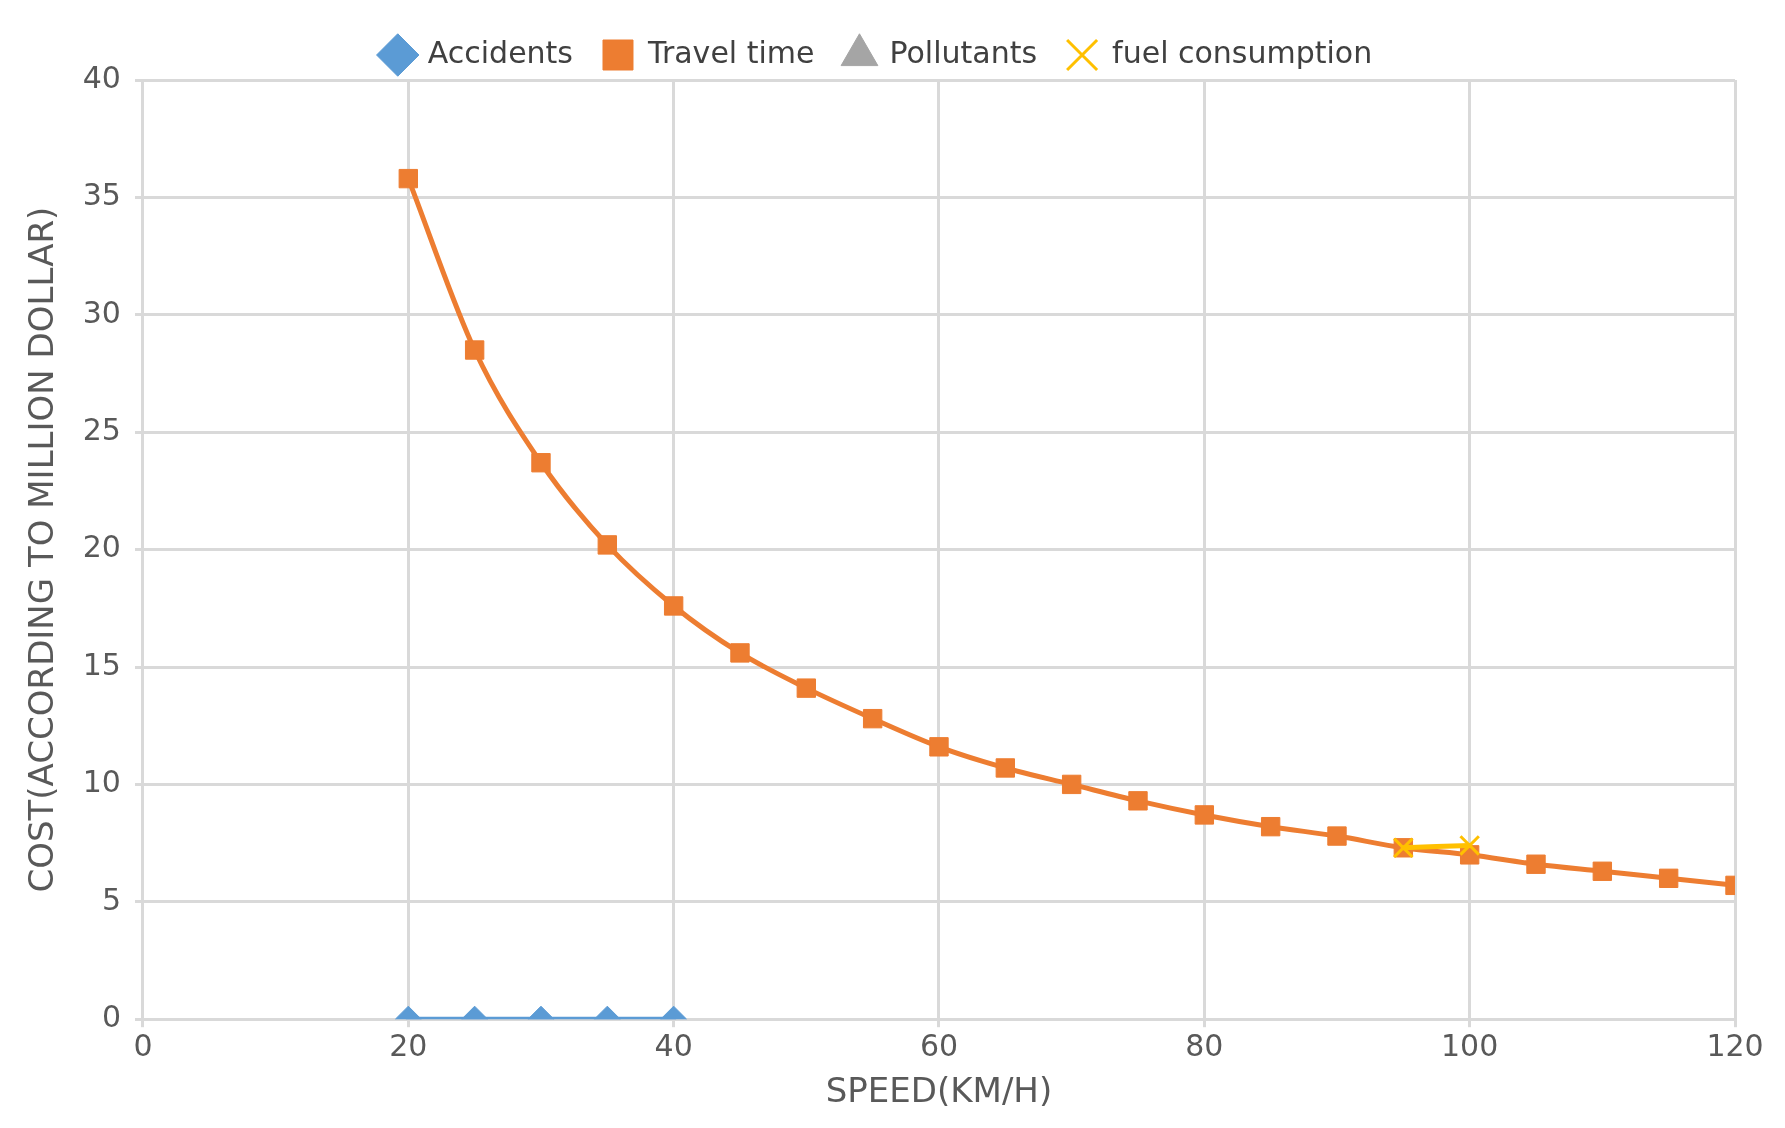 This screenshot has width=1785, height=1128. Describe the element at coordinates (41, 549) in the screenshot. I see `y-axis-title: COST(ACCORDING TO MILLION DOLLAR)` at that location.